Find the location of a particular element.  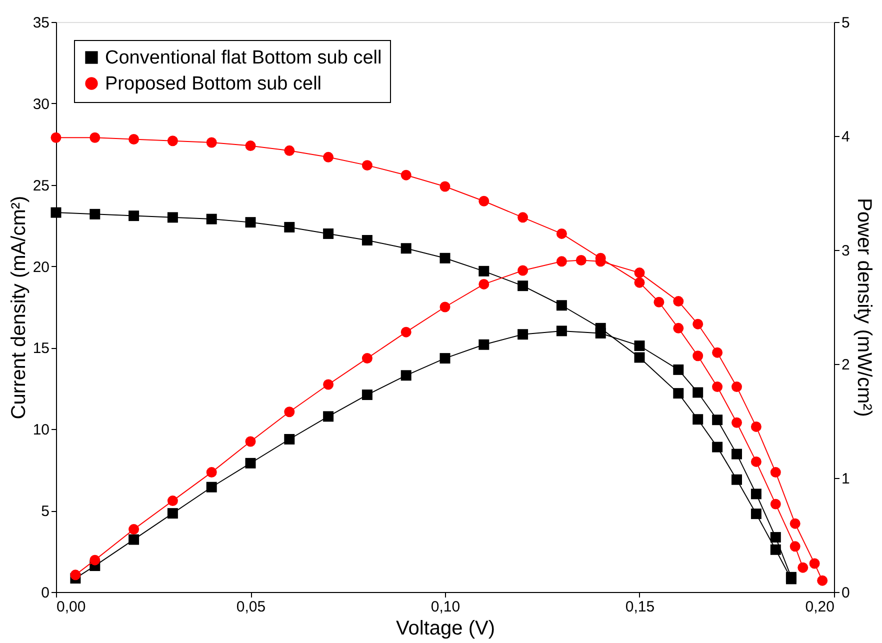

y-tick-label: 0 is located at coordinates (45, 593).